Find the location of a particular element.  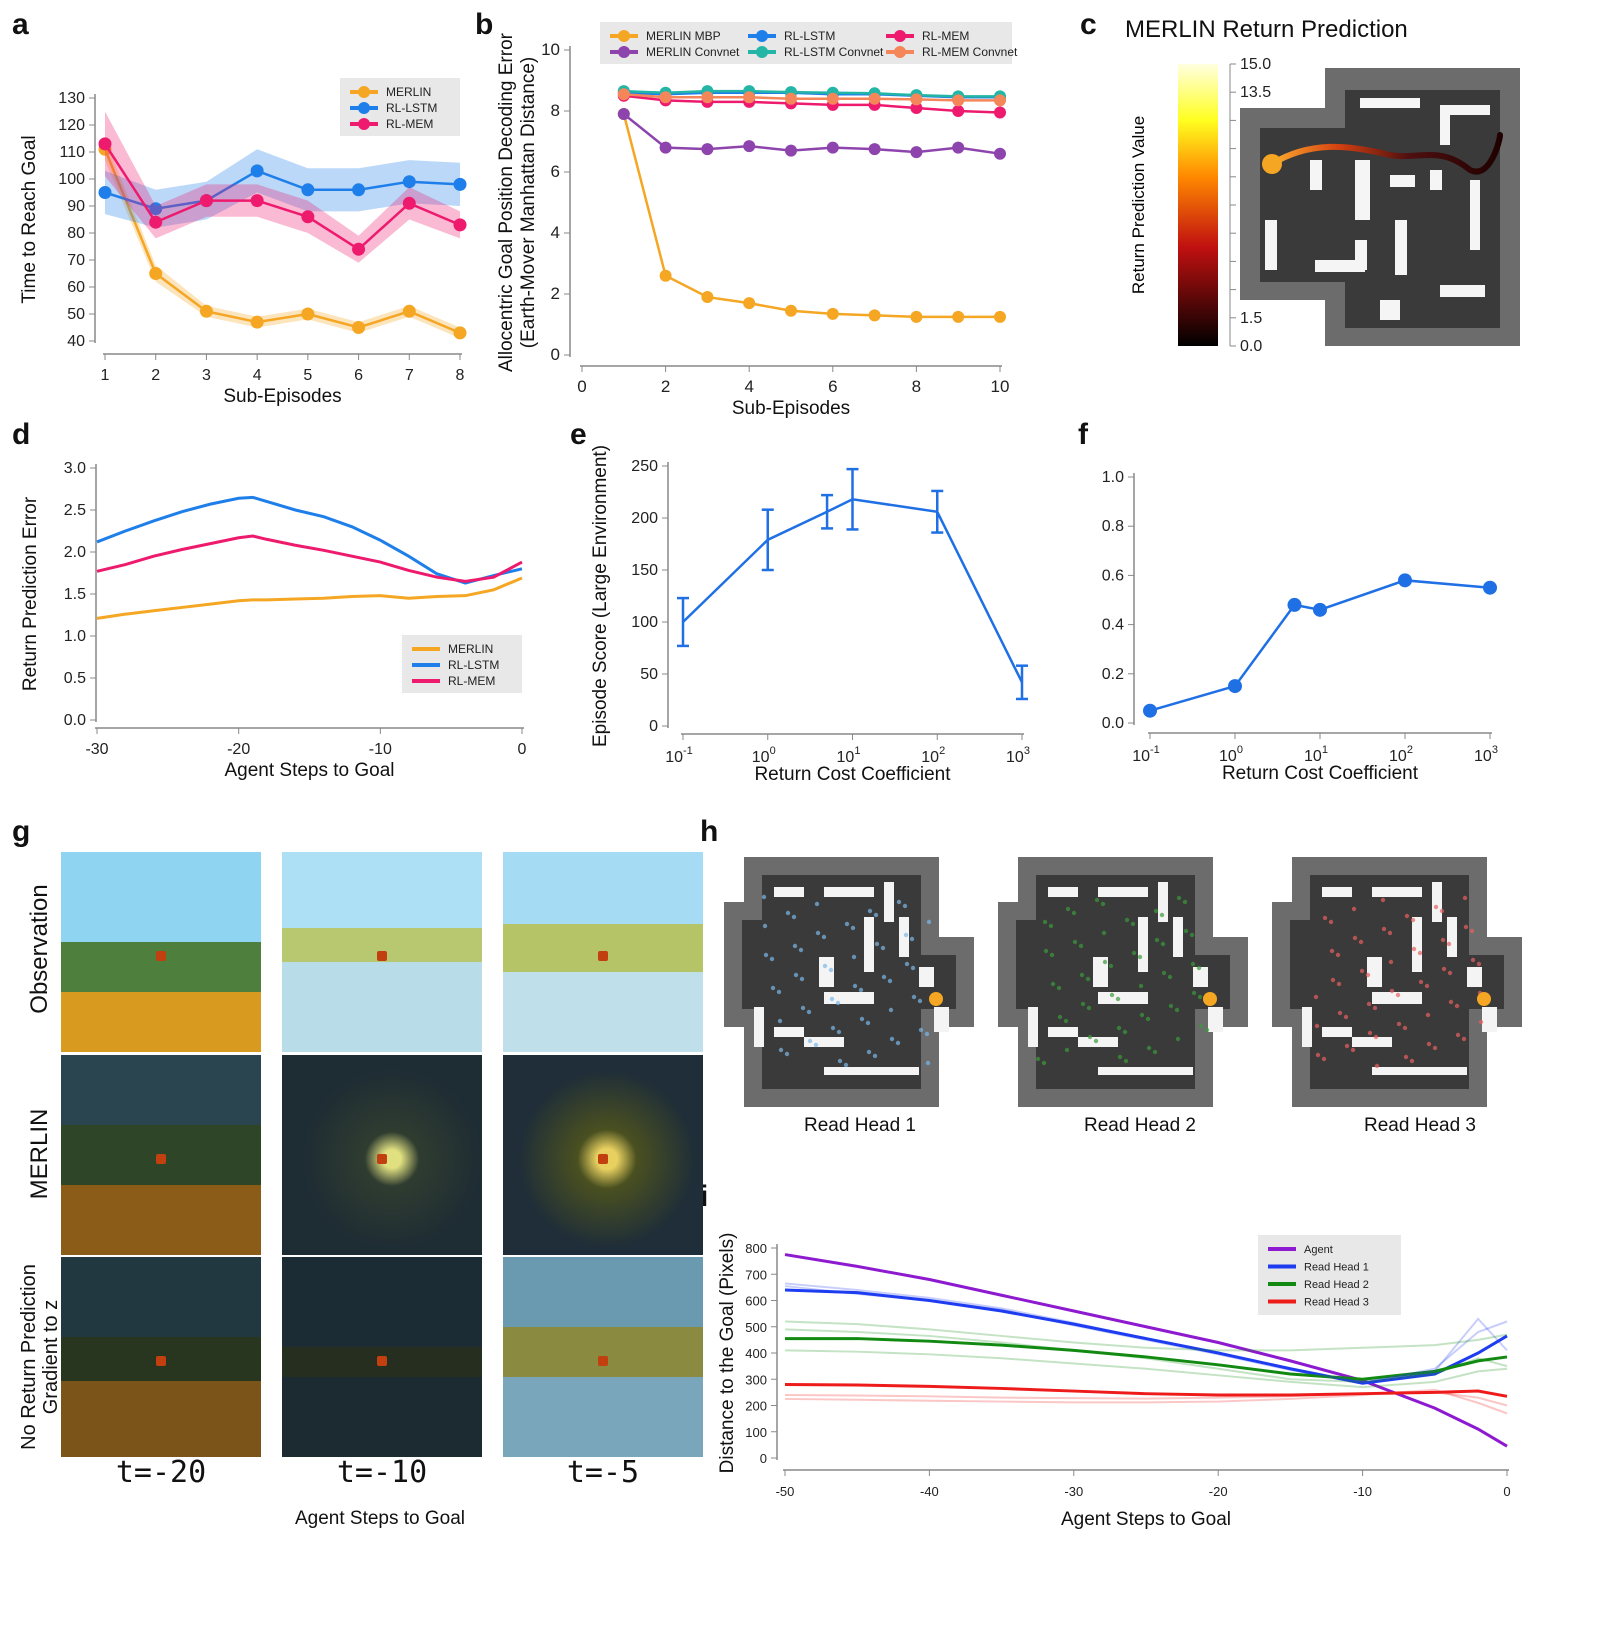

time-label-1: t=-20 is located at coordinates (161, 1472).